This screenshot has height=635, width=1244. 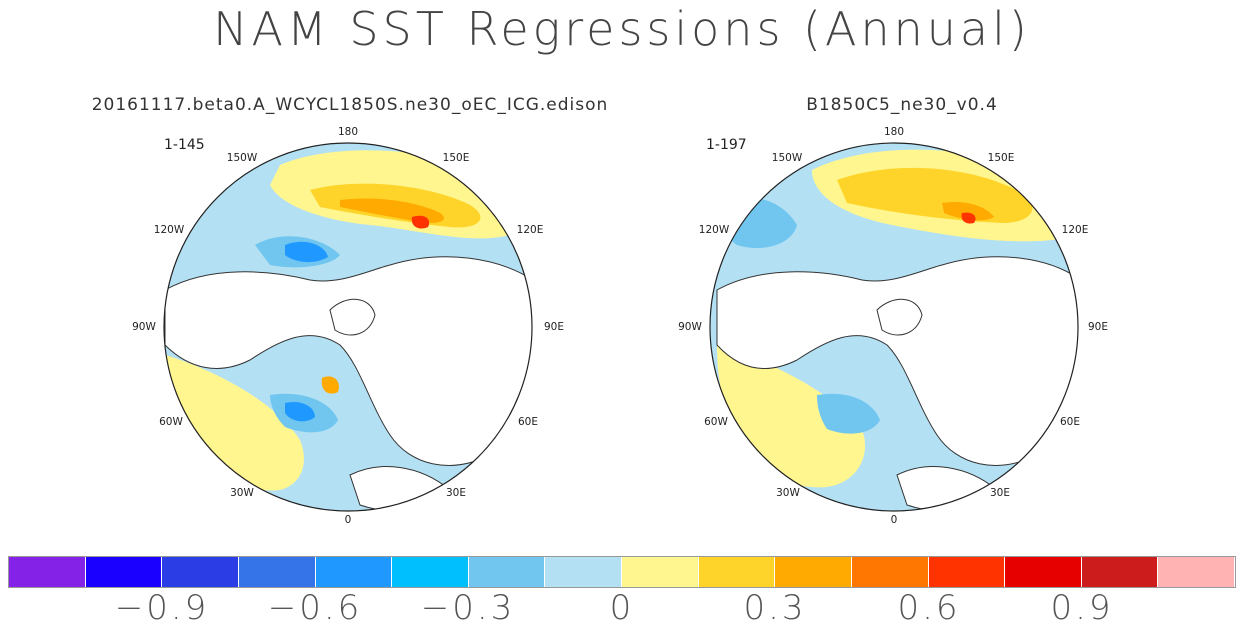 I want to click on colorbar-label: −0.3, so click(x=468, y=608).